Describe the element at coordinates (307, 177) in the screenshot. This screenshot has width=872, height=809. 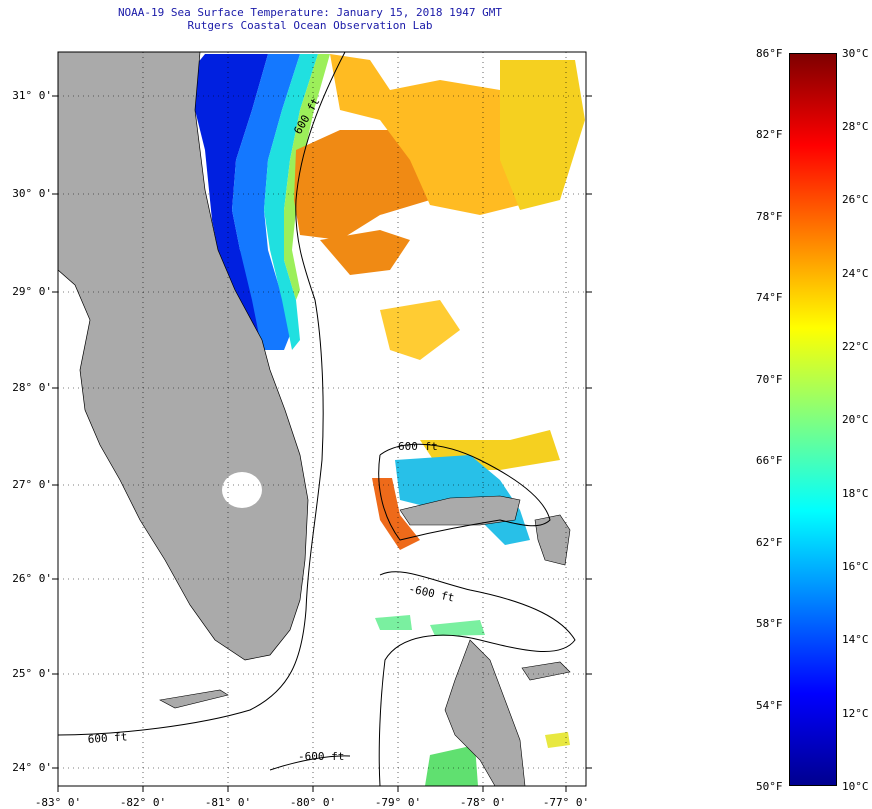
I see `sst-patch-green` at that location.